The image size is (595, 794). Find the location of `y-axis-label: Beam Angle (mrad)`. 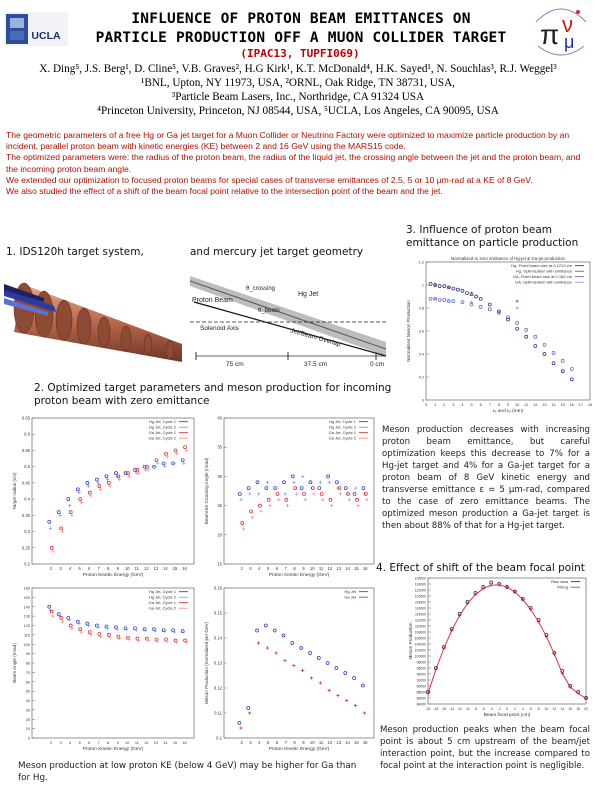

y-axis-label: Beam Angle (mrad) is located at coordinates (14, 663).